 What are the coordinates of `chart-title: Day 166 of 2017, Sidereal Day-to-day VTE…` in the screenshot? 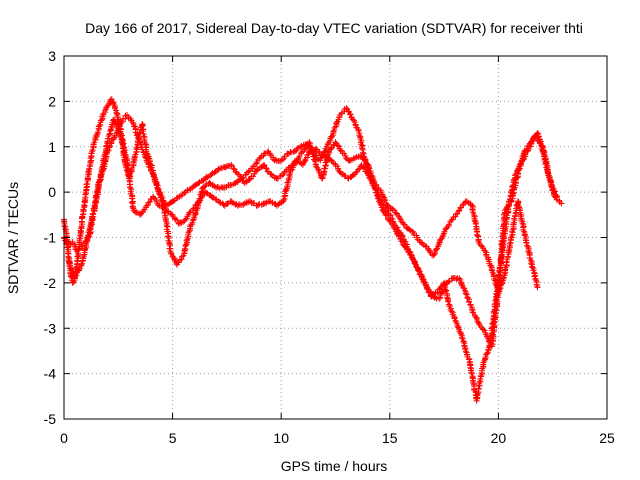 It's located at (334, 28).